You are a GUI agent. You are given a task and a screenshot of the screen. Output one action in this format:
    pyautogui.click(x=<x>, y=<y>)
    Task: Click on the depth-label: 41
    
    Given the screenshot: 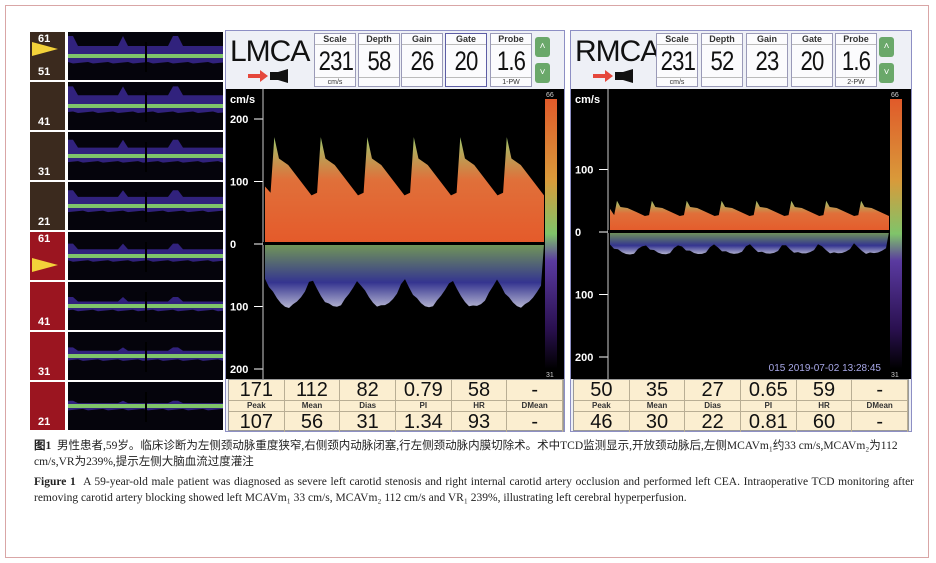 What is the action you would take?
    pyautogui.click(x=47, y=306)
    